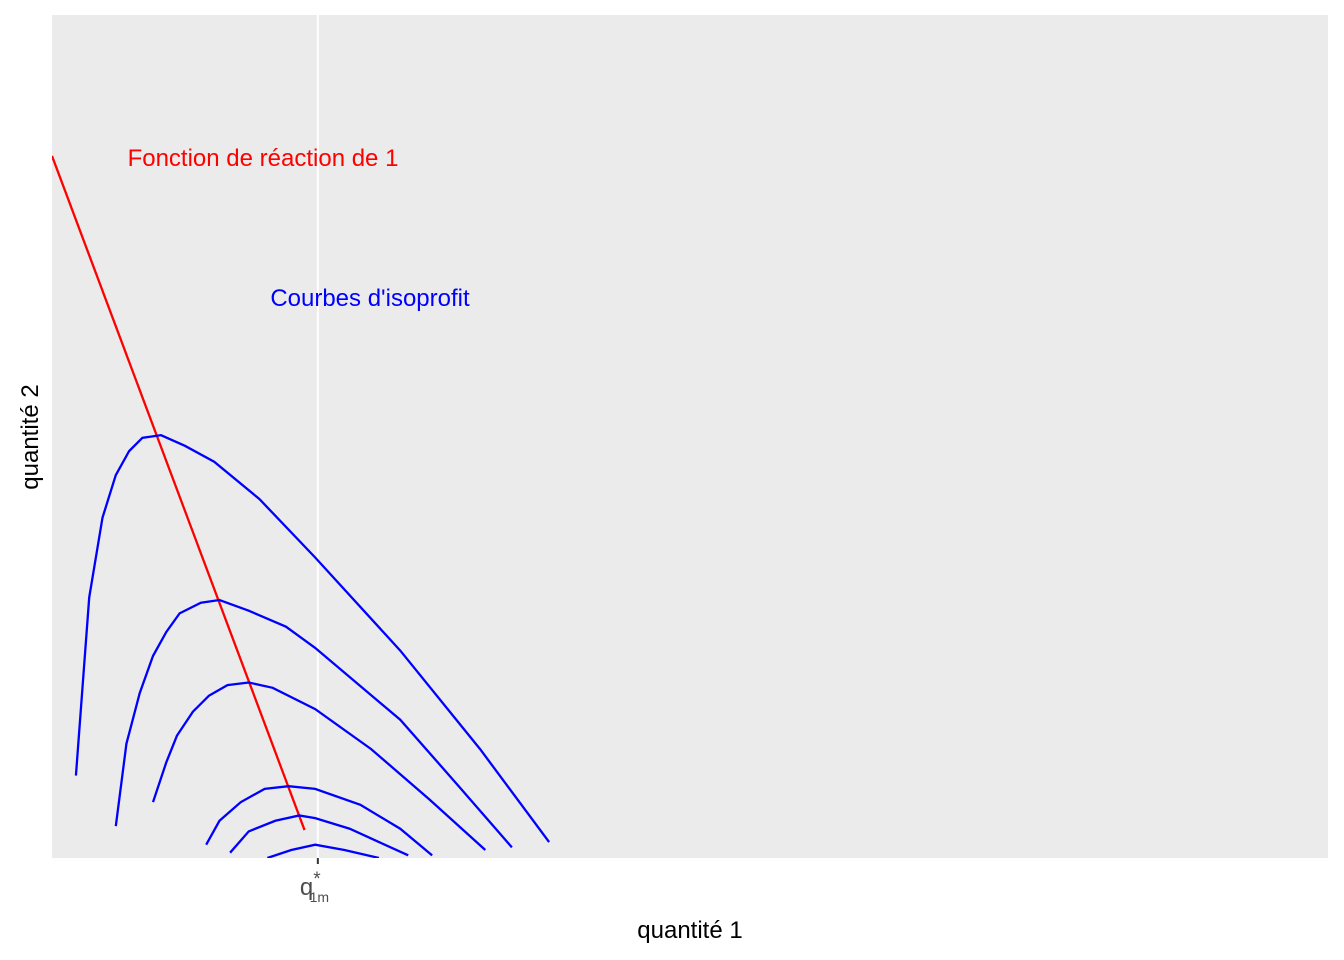  I want to click on y-axis-label: quantité 2, so click(30, 436).